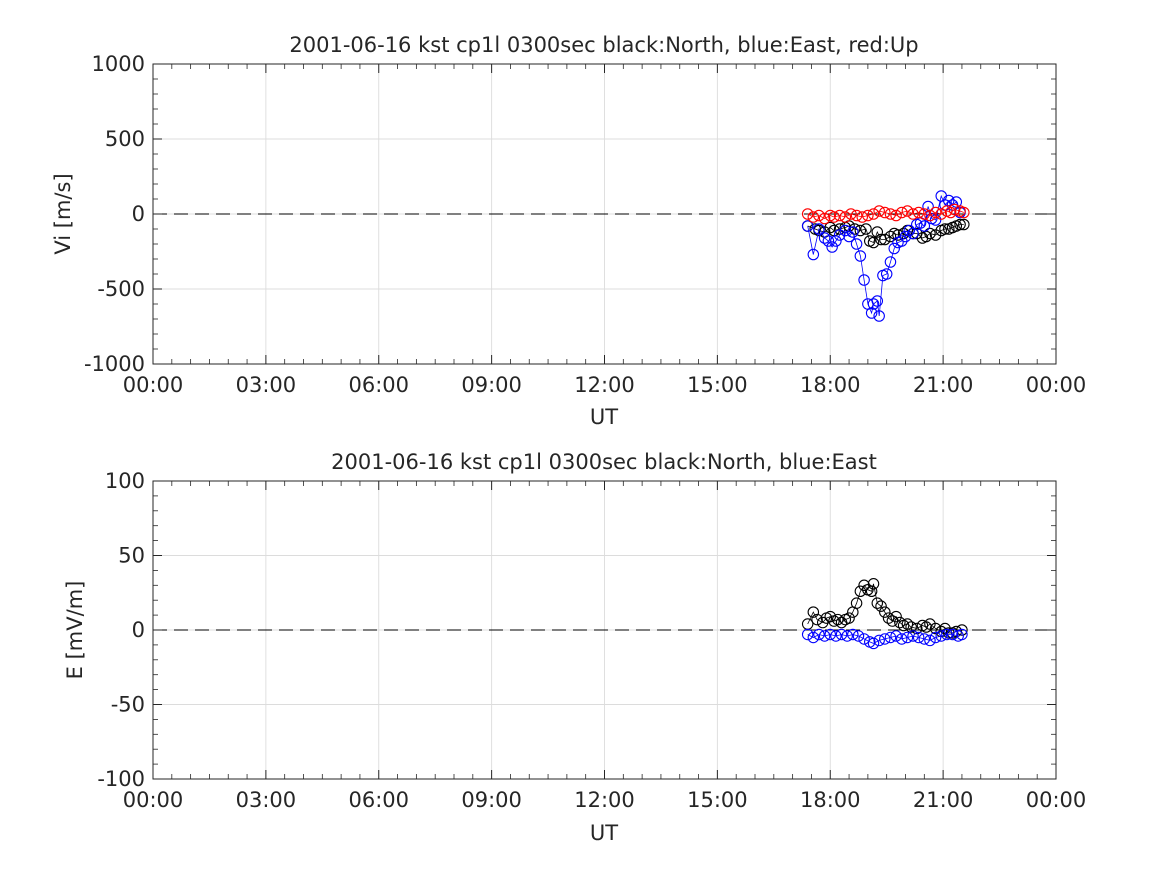 This screenshot has width=1167, height=875. What do you see at coordinates (153, 385) in the screenshot?
I see `velocity-x-tick-label: 00:00` at bounding box center [153, 385].